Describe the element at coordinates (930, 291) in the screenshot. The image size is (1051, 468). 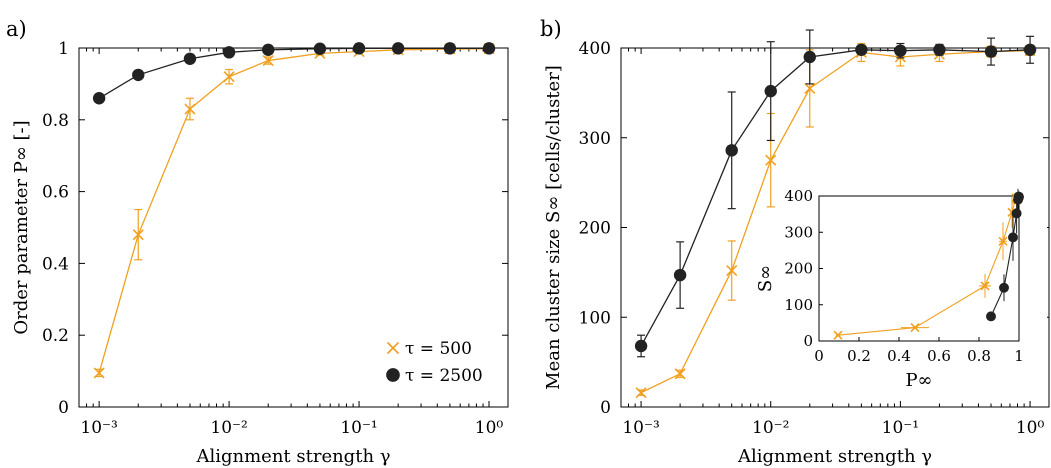
I see `inset-background` at that location.